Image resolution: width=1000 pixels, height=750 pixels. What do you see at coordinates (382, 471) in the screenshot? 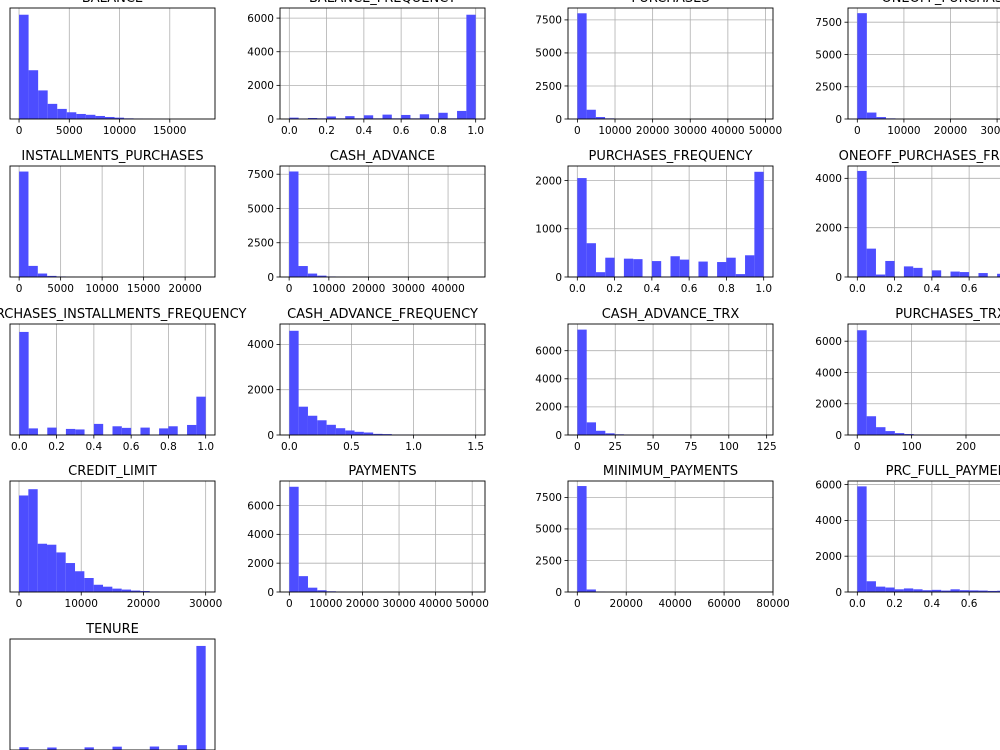
I see `panel-title: PAYMENTS` at bounding box center [382, 471].